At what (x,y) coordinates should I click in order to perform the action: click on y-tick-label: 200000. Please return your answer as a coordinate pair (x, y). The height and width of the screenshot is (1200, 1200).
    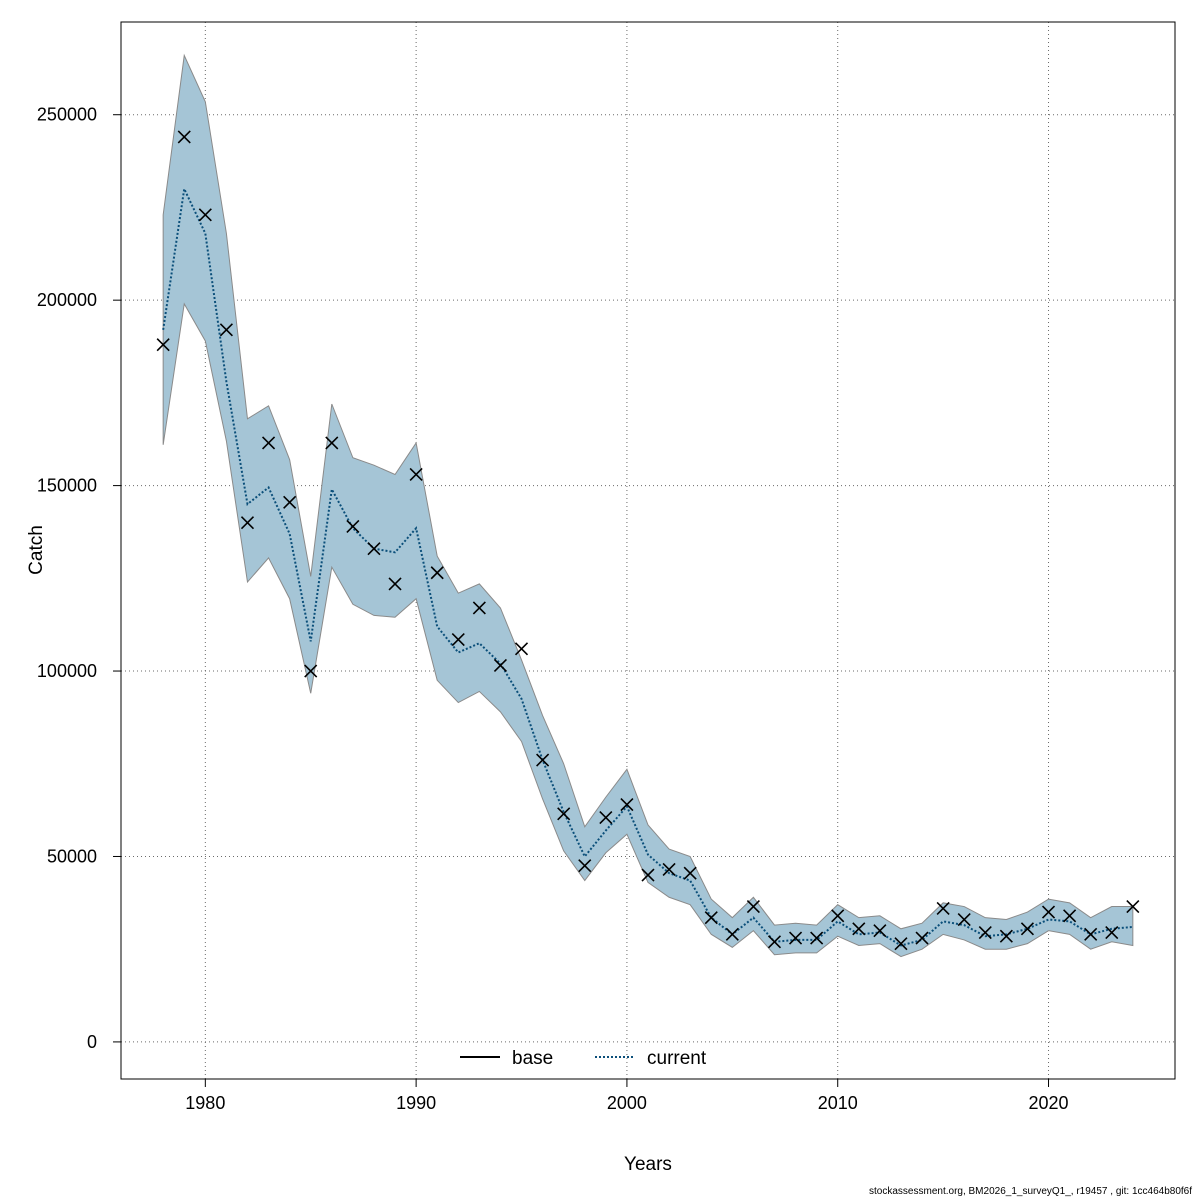
    Looking at the image, I should click on (67, 300).